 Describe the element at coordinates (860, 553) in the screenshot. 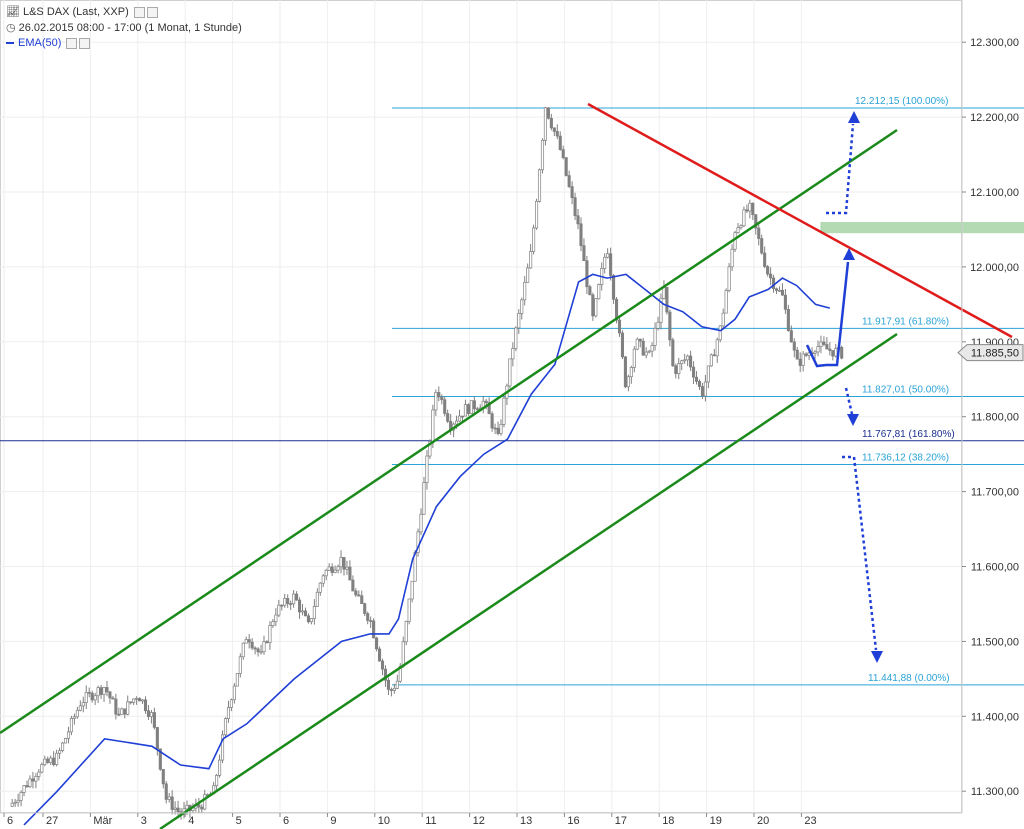

I see `bearish-target-arrow` at that location.